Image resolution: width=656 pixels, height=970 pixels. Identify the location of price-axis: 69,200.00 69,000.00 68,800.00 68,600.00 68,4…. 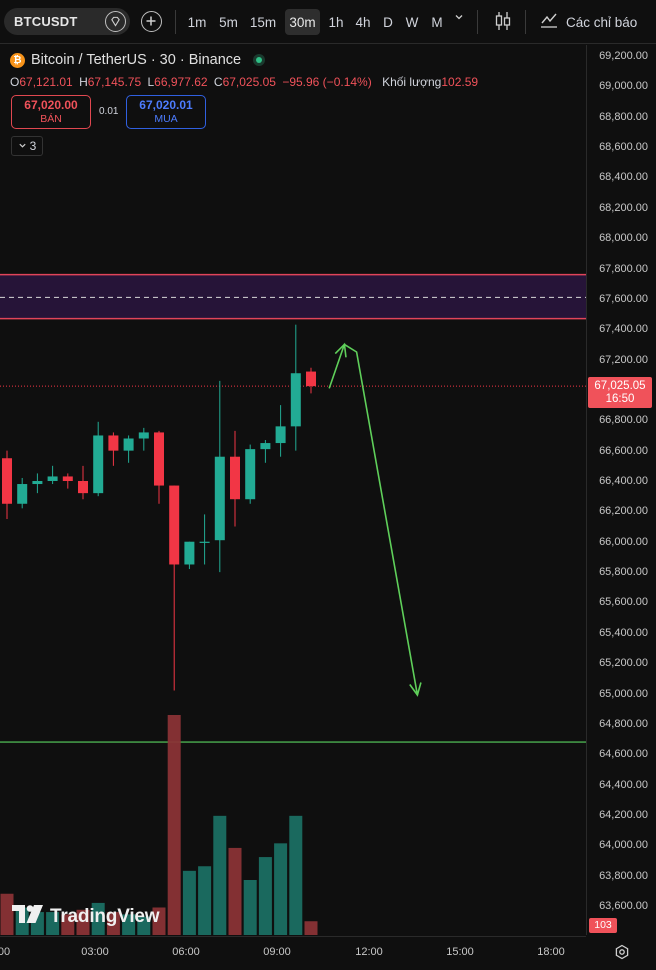
(621, 490).